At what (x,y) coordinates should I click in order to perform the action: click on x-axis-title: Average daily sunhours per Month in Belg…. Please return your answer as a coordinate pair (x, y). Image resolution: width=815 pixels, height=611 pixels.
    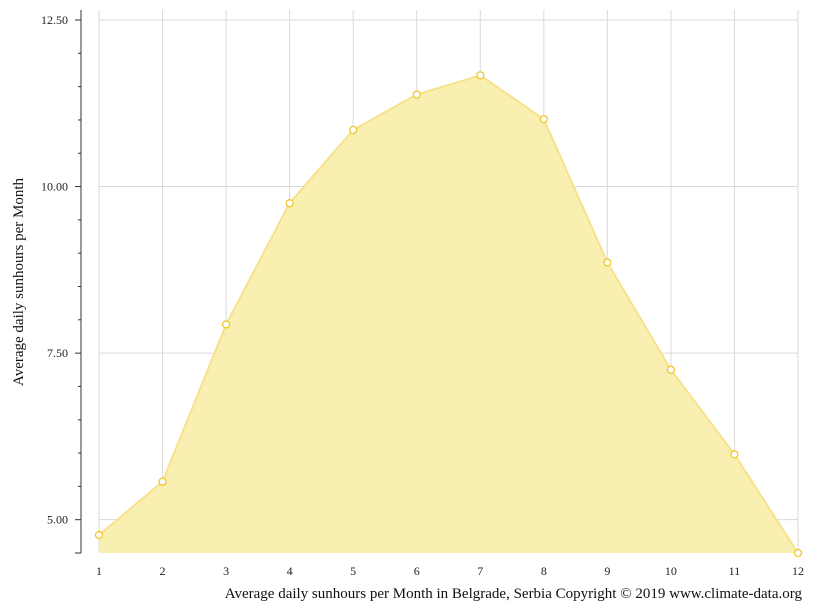
    Looking at the image, I should click on (514, 594).